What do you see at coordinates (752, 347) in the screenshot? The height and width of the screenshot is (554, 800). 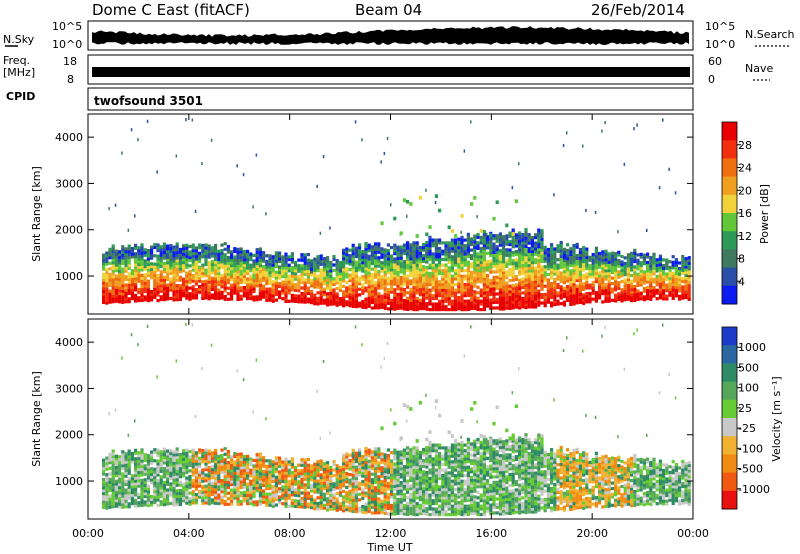 I see `colorbar-tick-label: 1000` at bounding box center [752, 347].